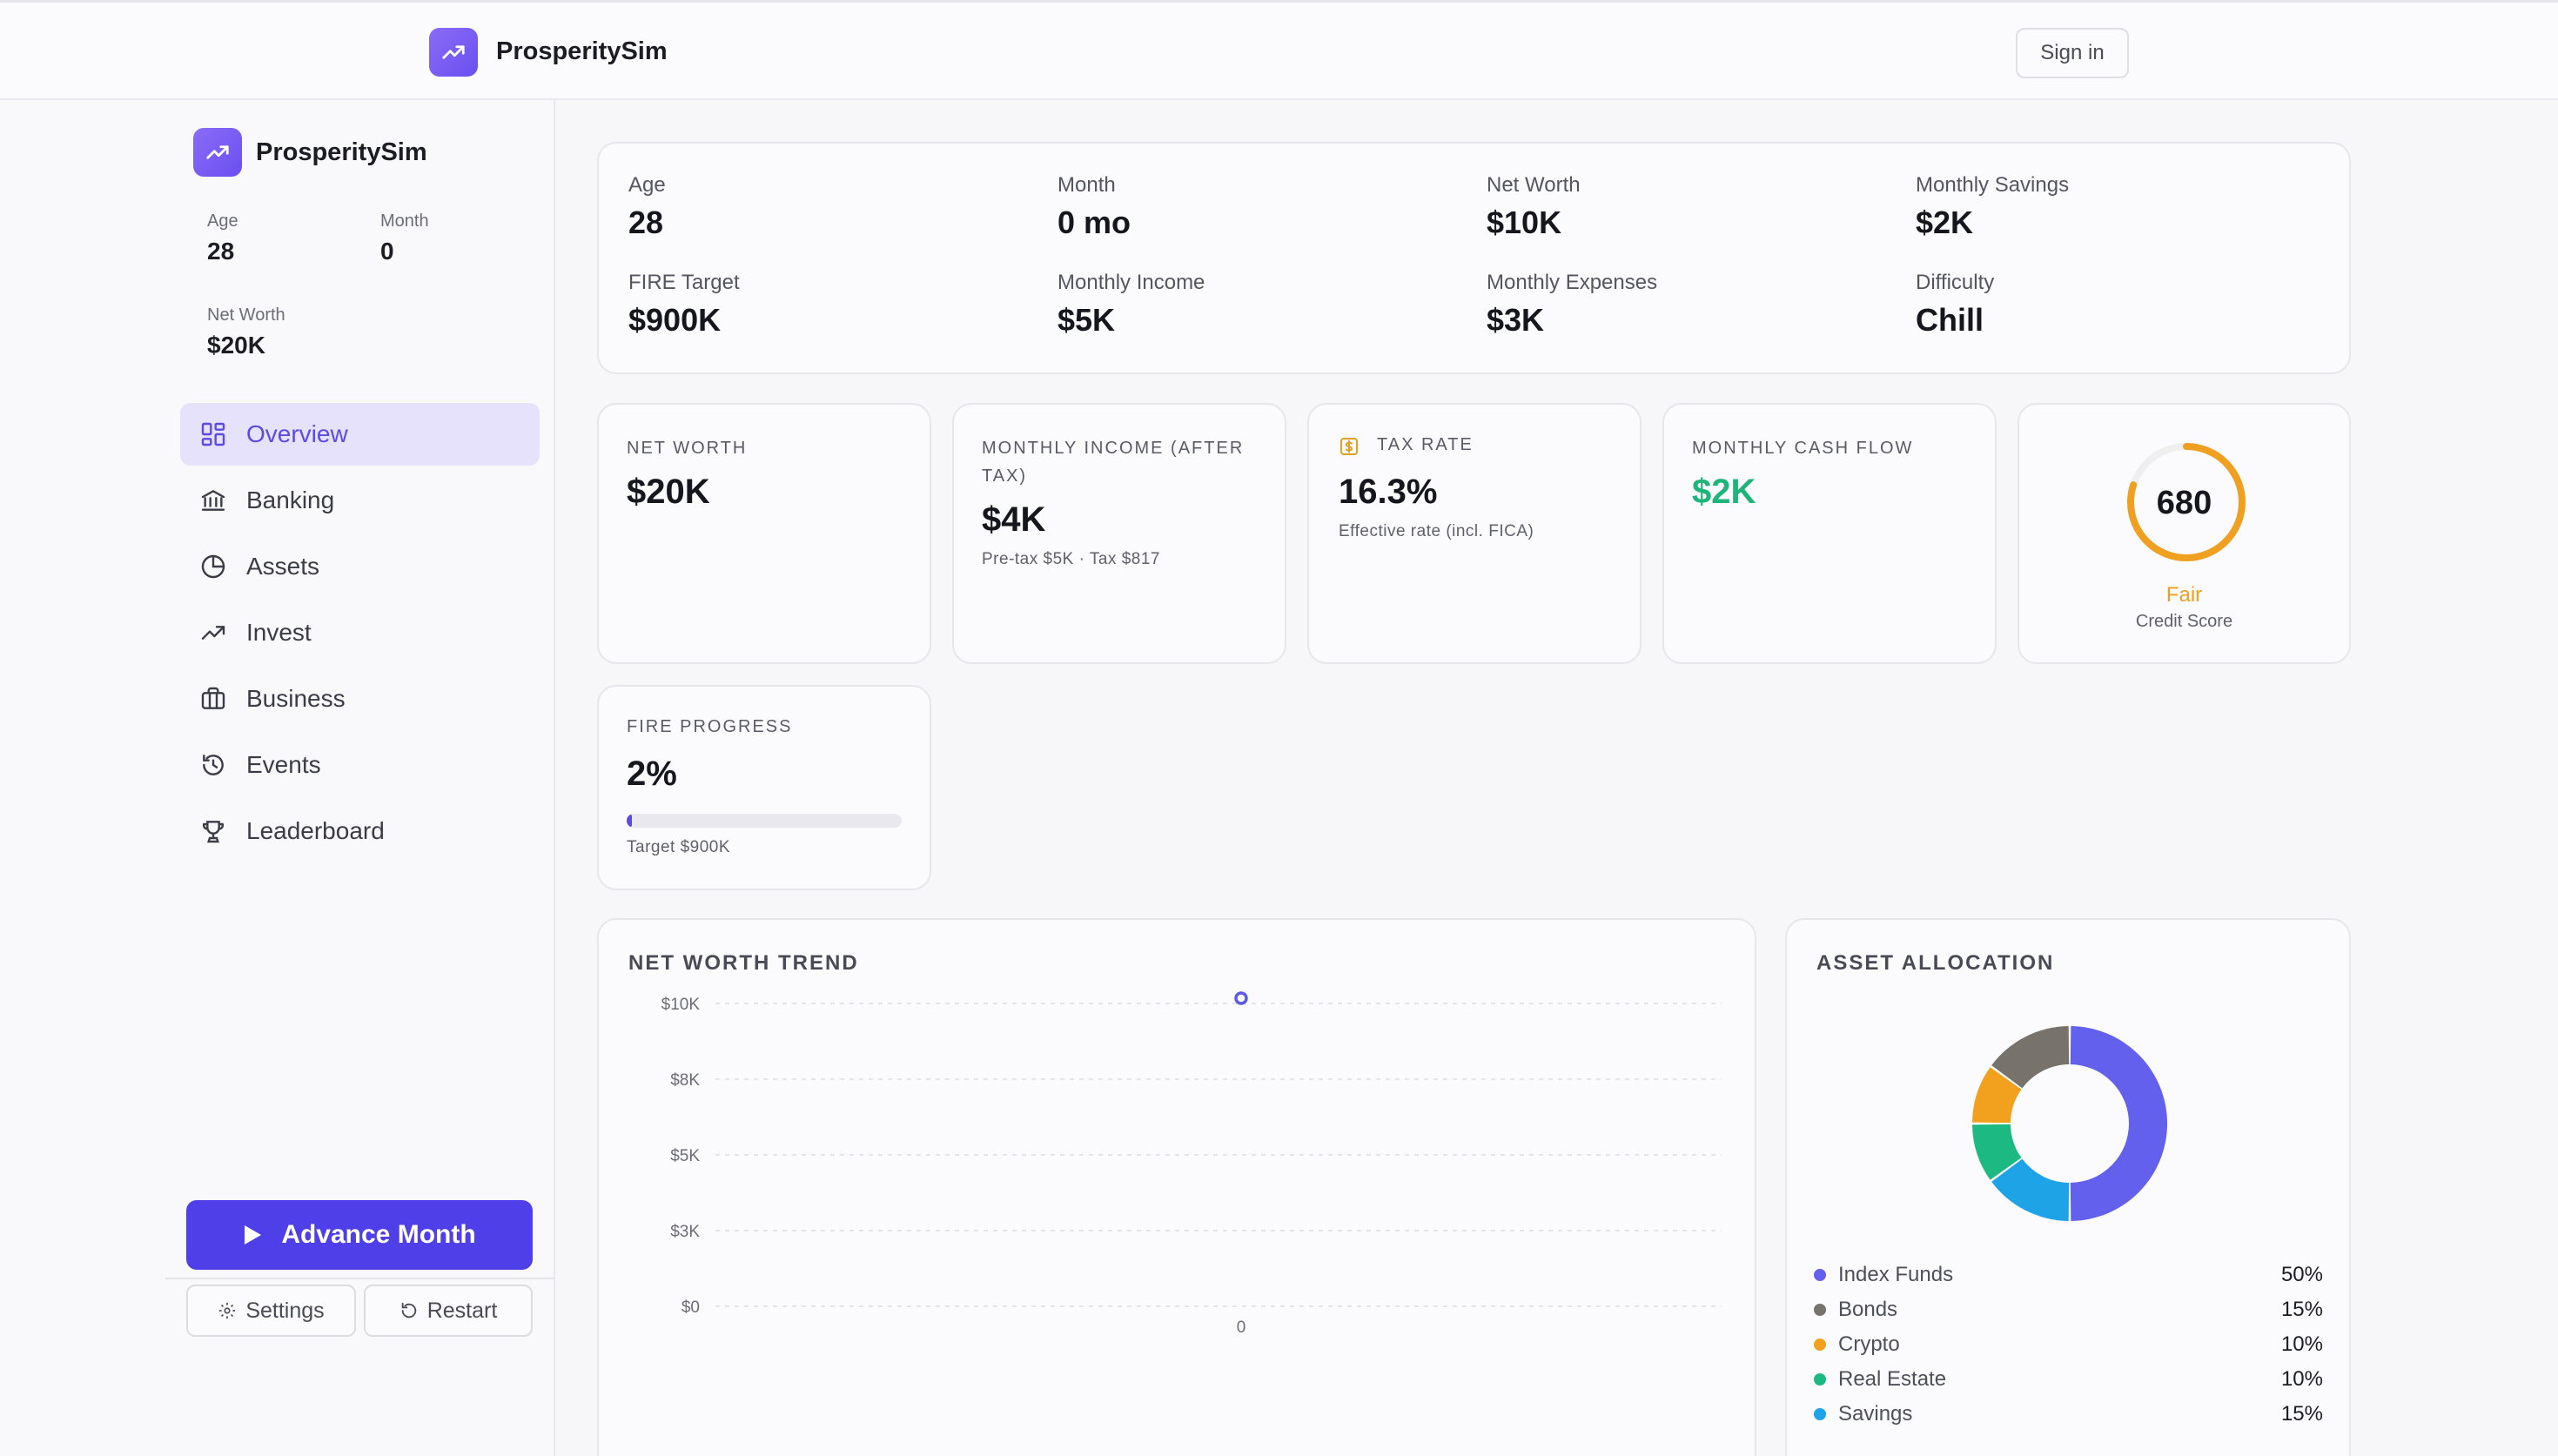 The image size is (2558, 1456). I want to click on data-point, so click(1241, 998).